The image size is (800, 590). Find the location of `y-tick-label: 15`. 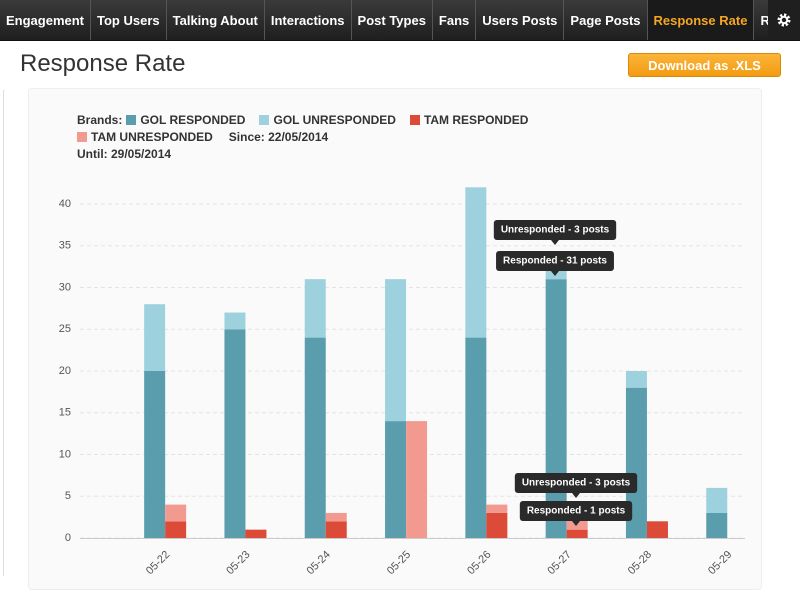

y-tick-label: 15 is located at coordinates (65, 413).